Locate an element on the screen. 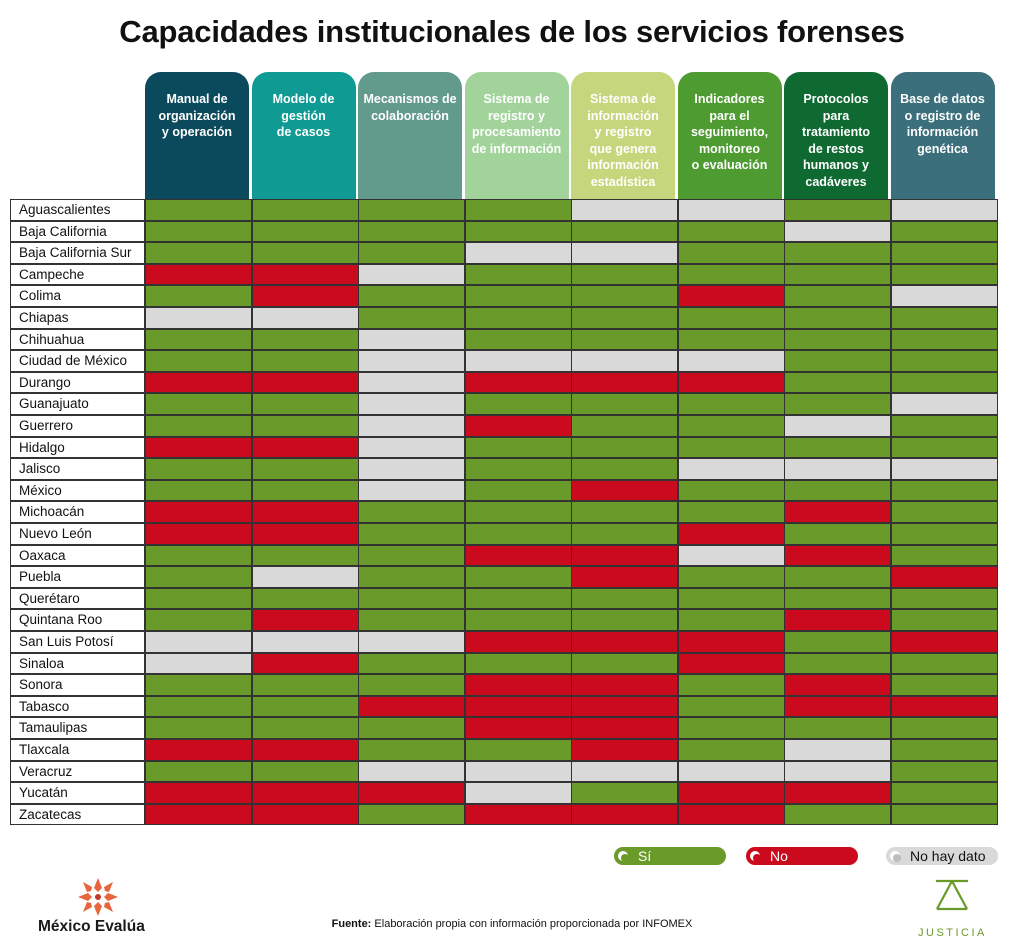 The image size is (1024, 952). table-row: Hidalgo is located at coordinates (504, 447).